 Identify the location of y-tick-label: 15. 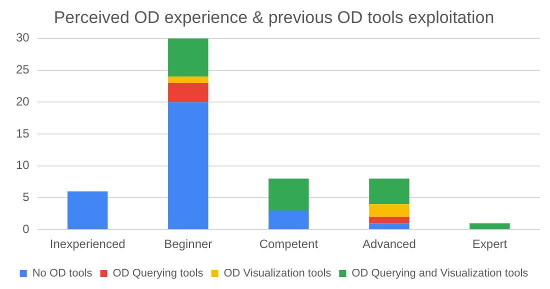
(23, 133).